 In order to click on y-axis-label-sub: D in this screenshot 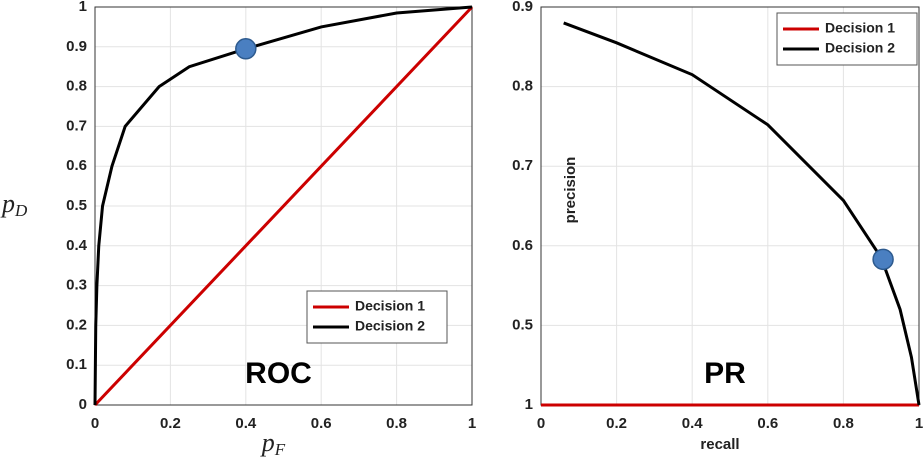, I will do `click(21, 210)`.